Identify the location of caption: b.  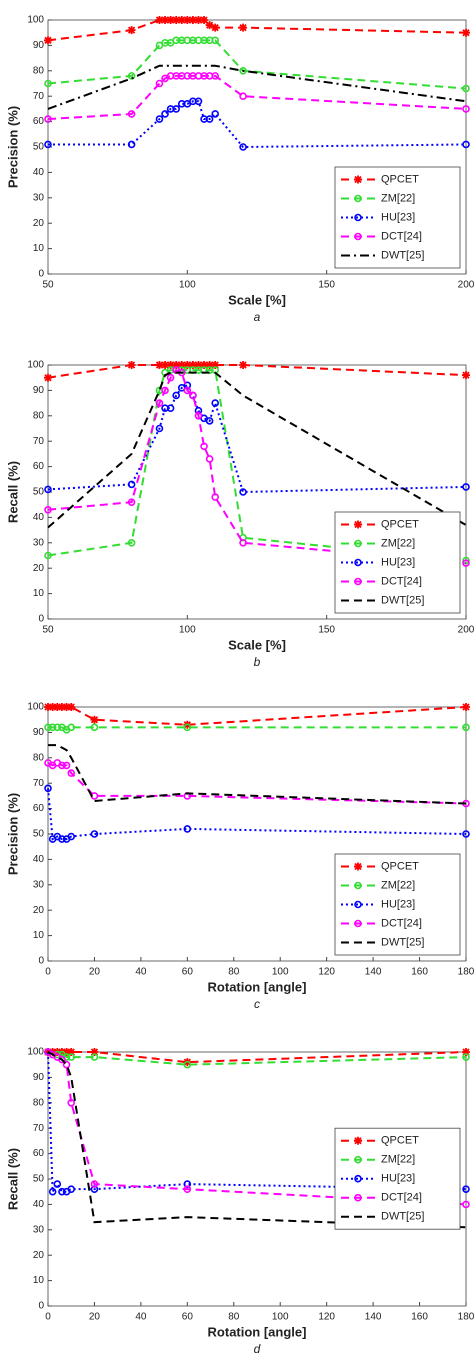
(257, 662).